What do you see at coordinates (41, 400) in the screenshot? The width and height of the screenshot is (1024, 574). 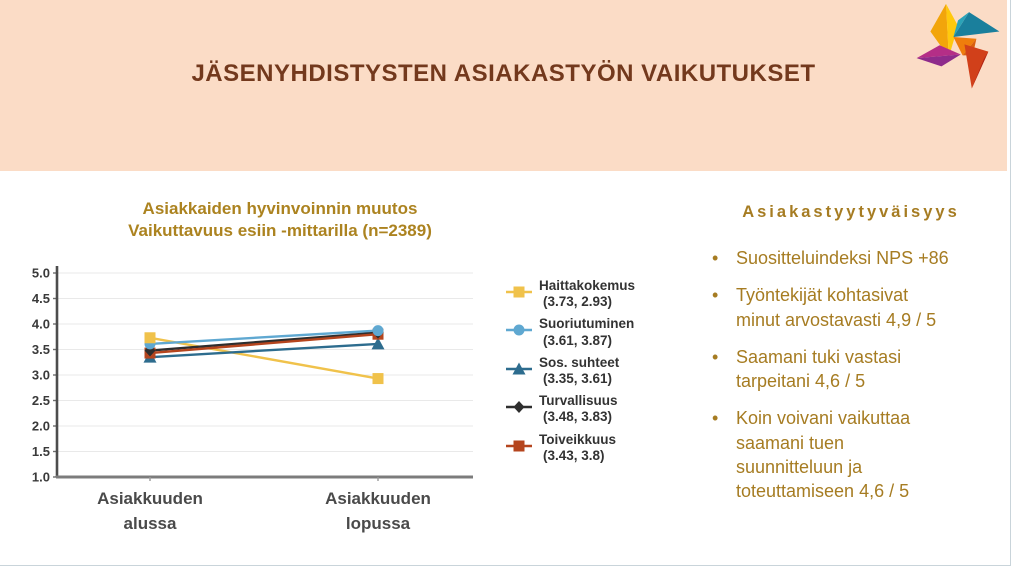 I see `y-tick-label: 2.5` at bounding box center [41, 400].